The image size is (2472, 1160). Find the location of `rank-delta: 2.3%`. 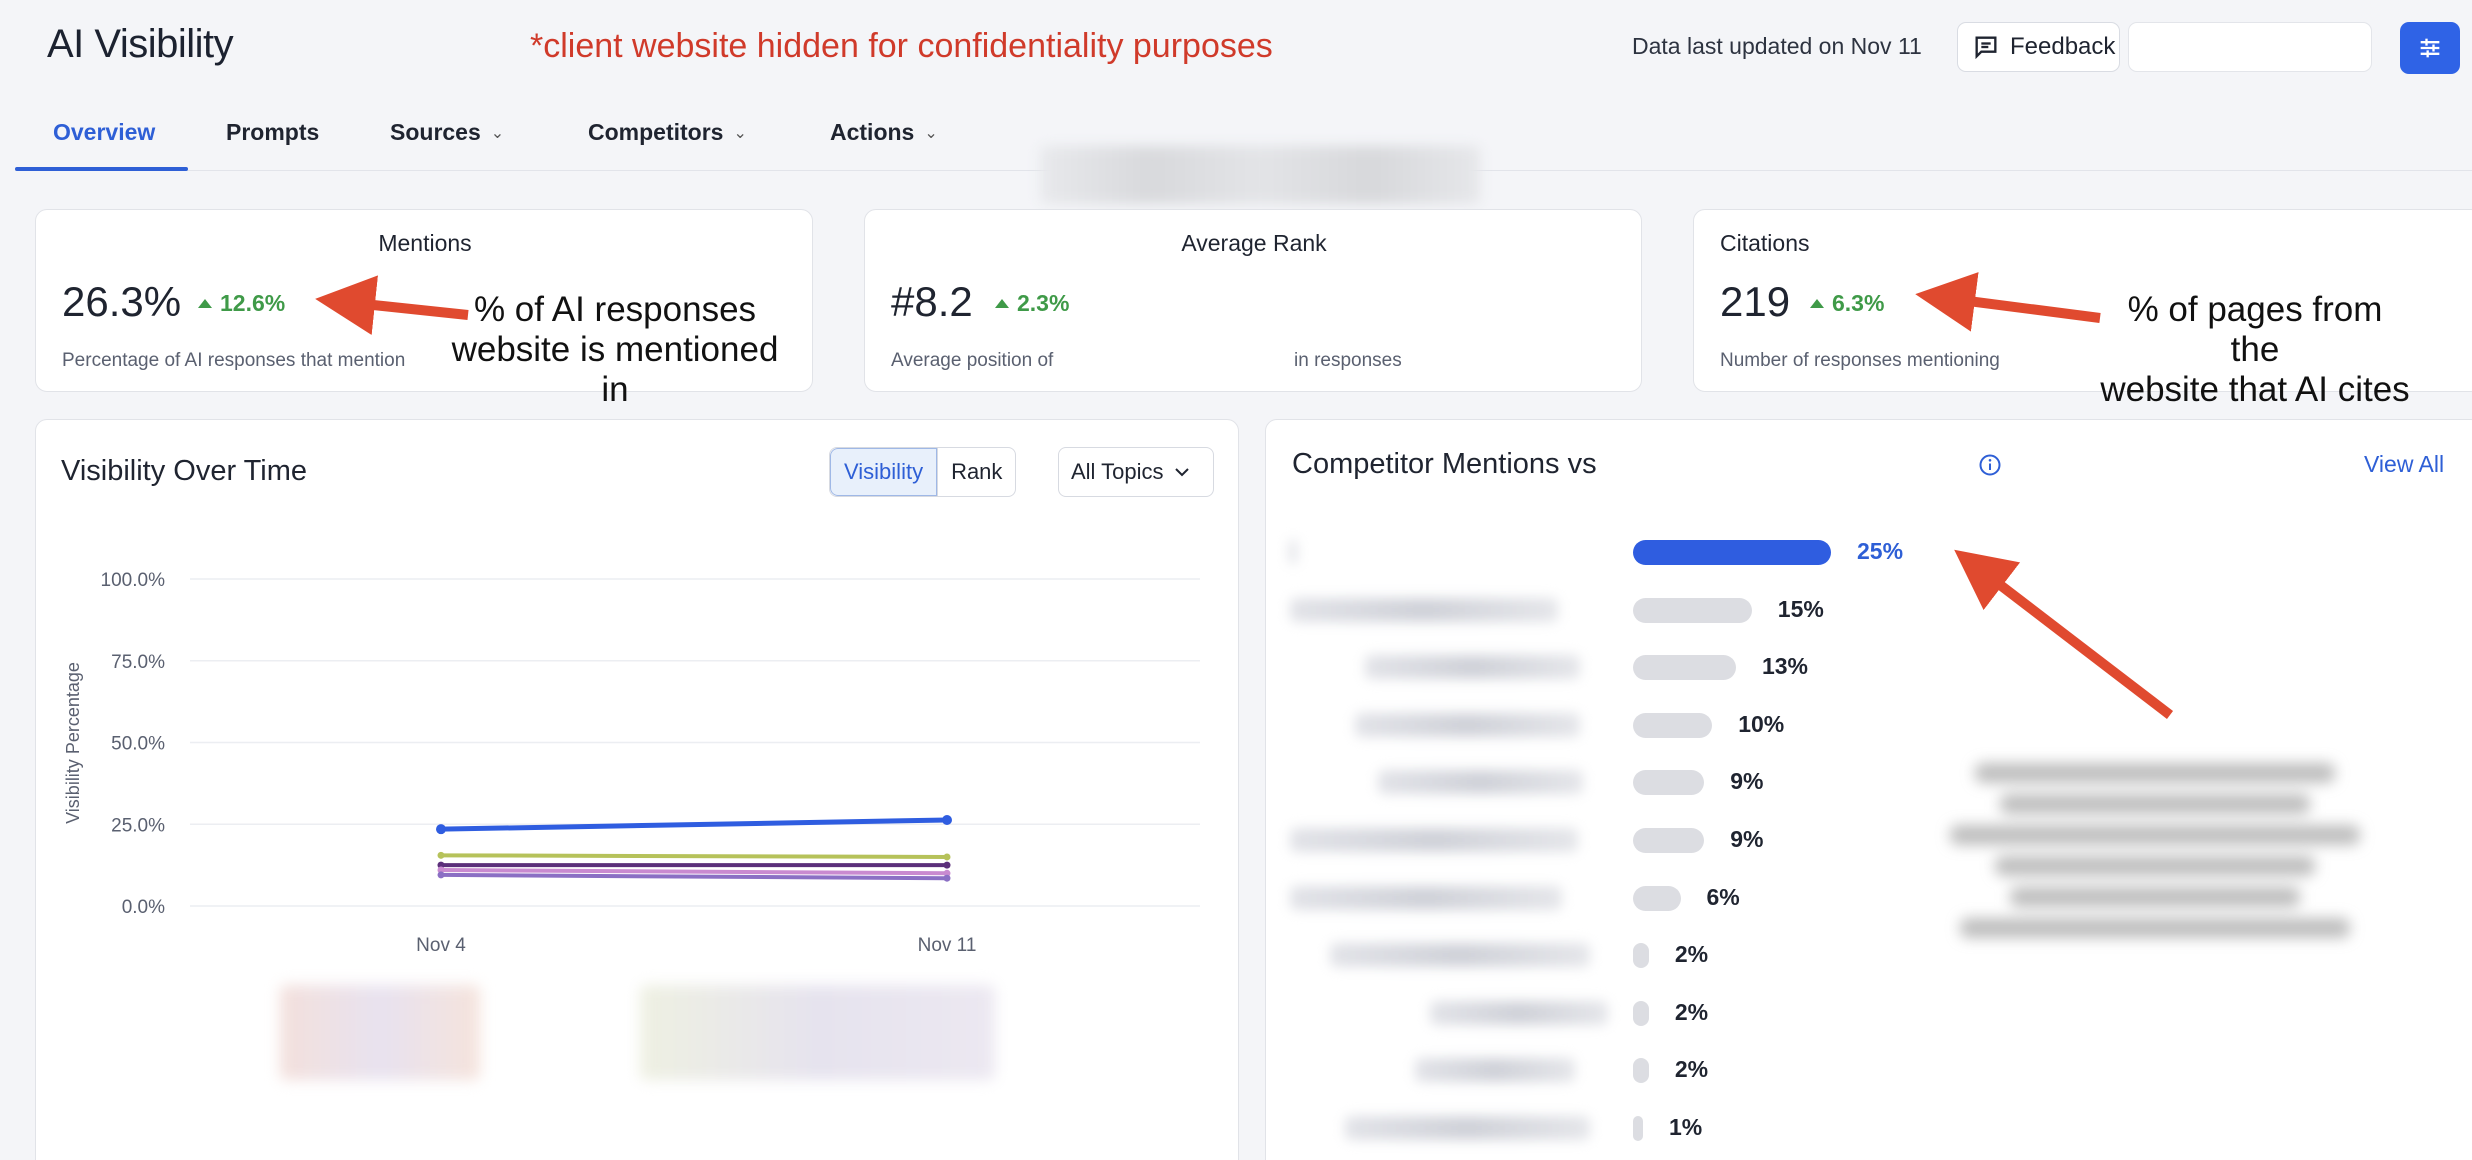

rank-delta: 2.3% is located at coordinates (1032, 303).